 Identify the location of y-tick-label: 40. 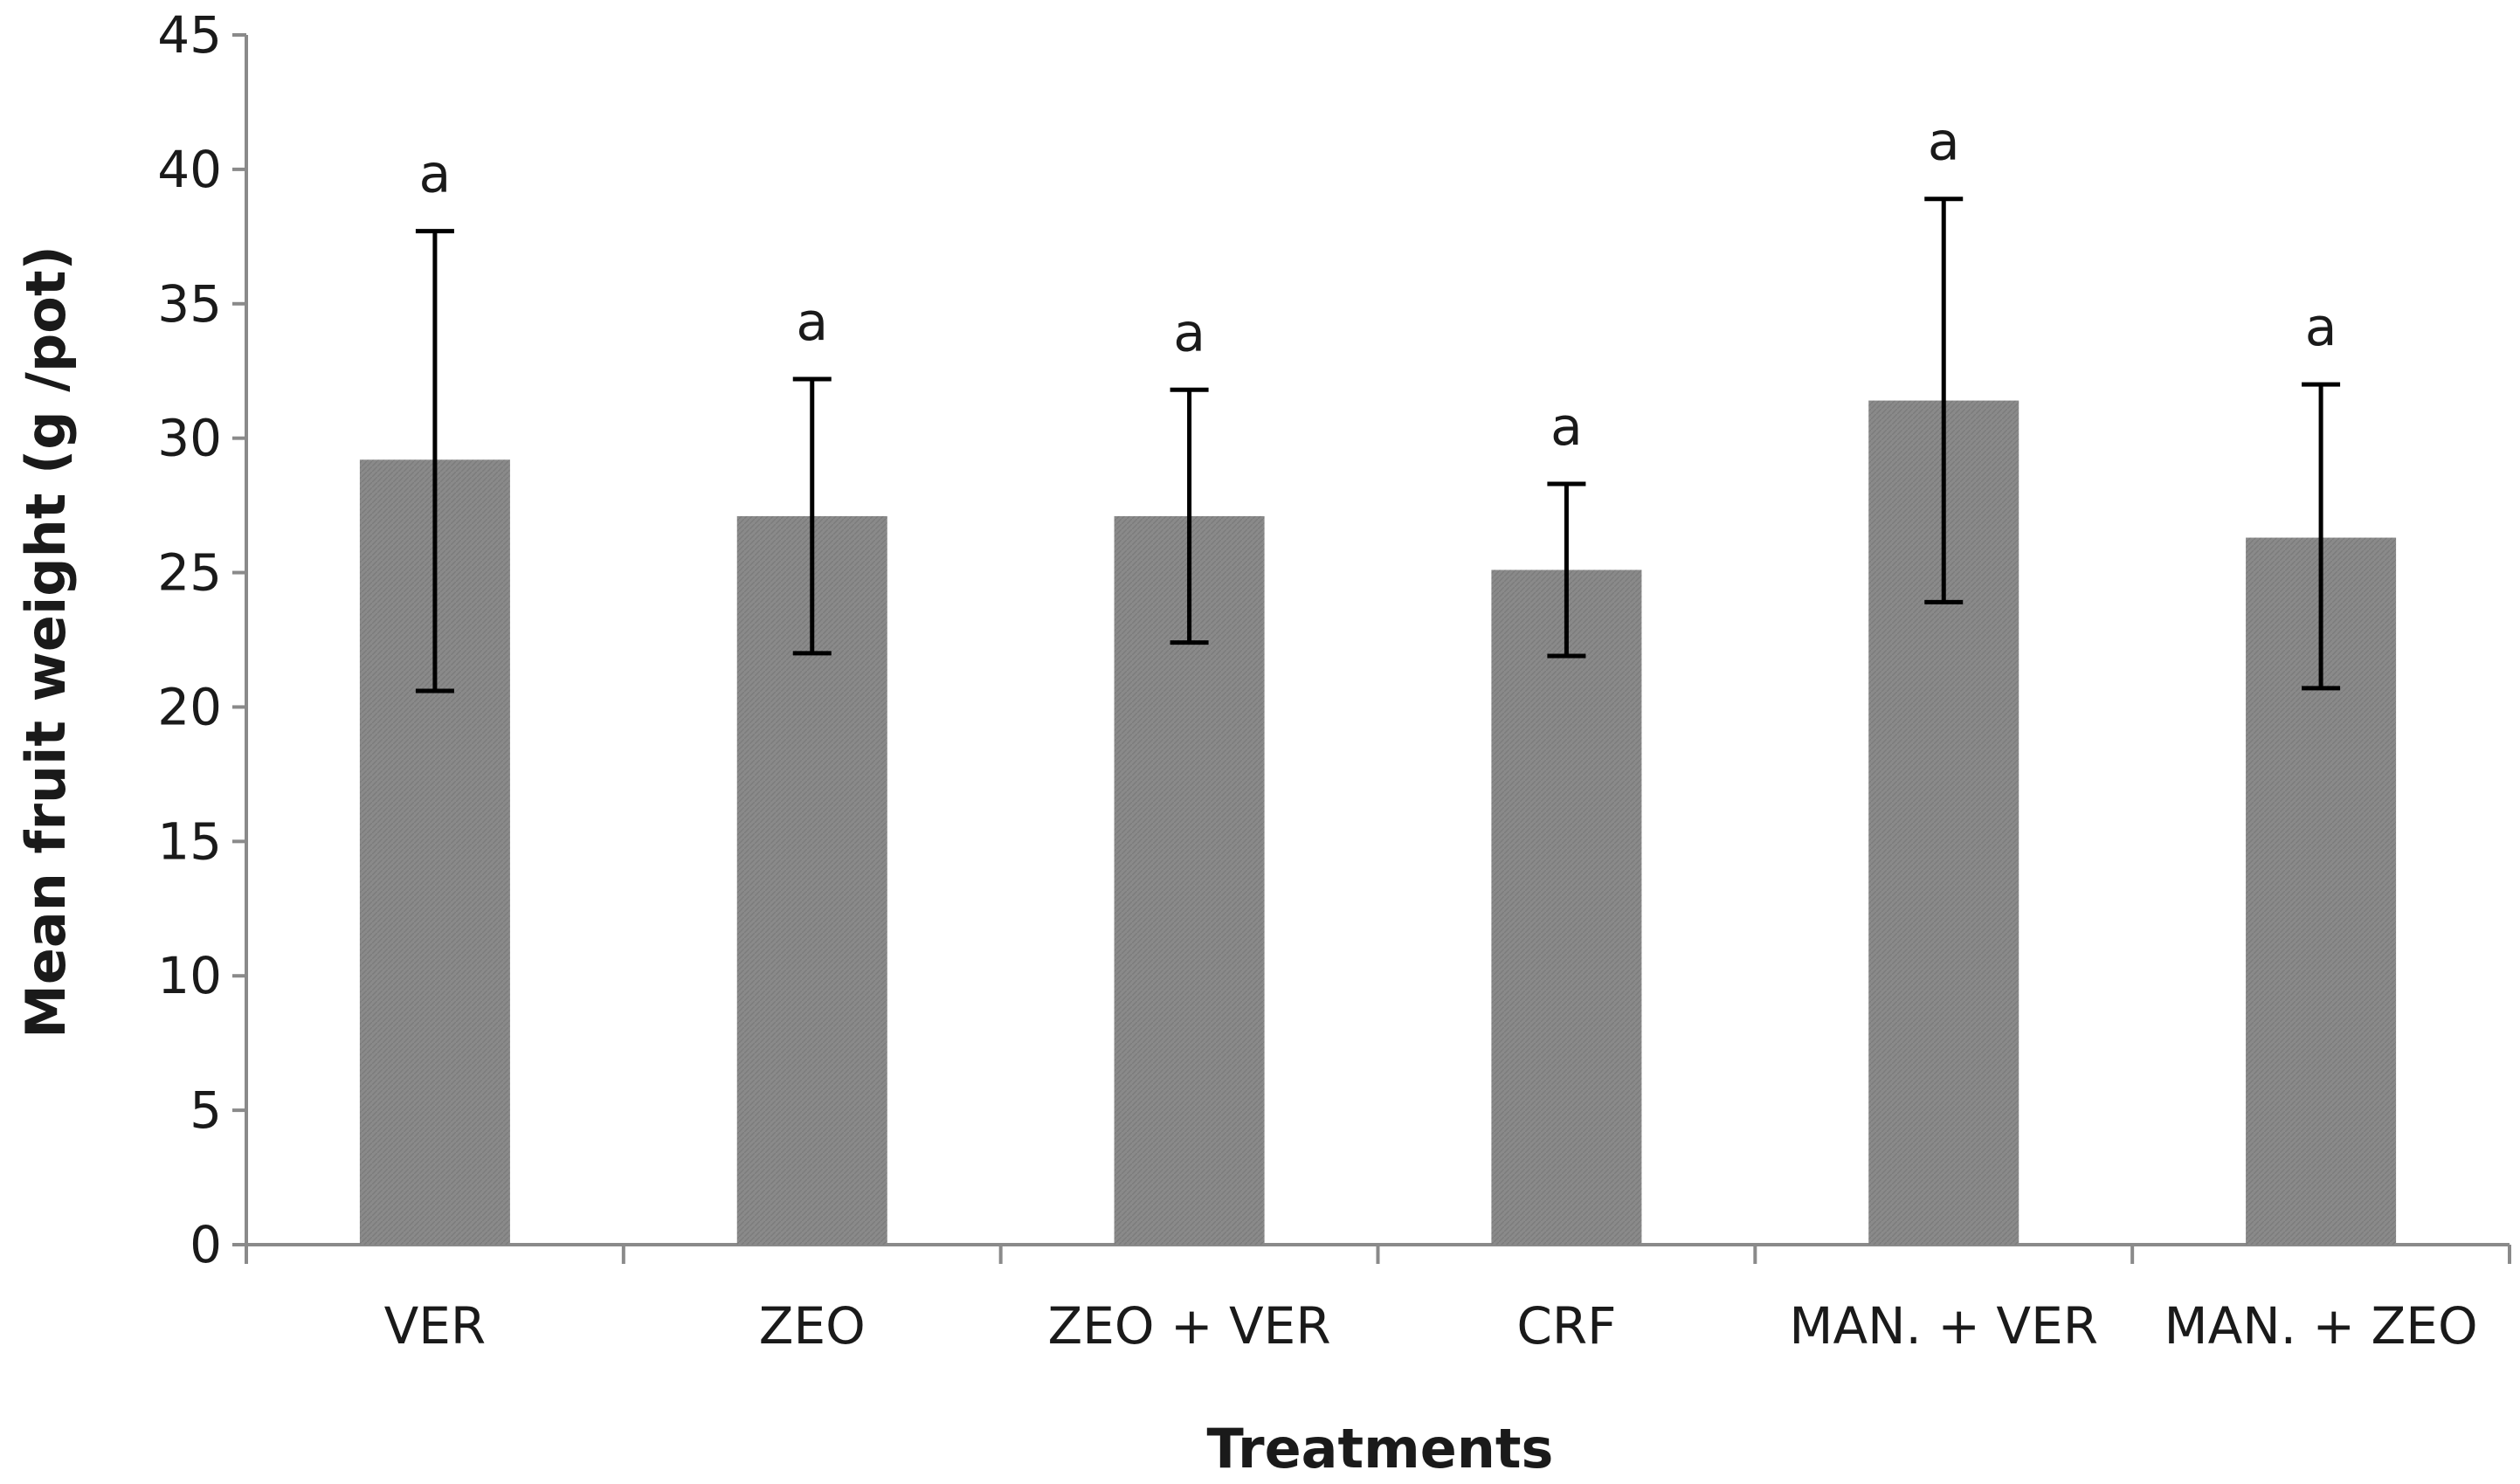
(189, 169).